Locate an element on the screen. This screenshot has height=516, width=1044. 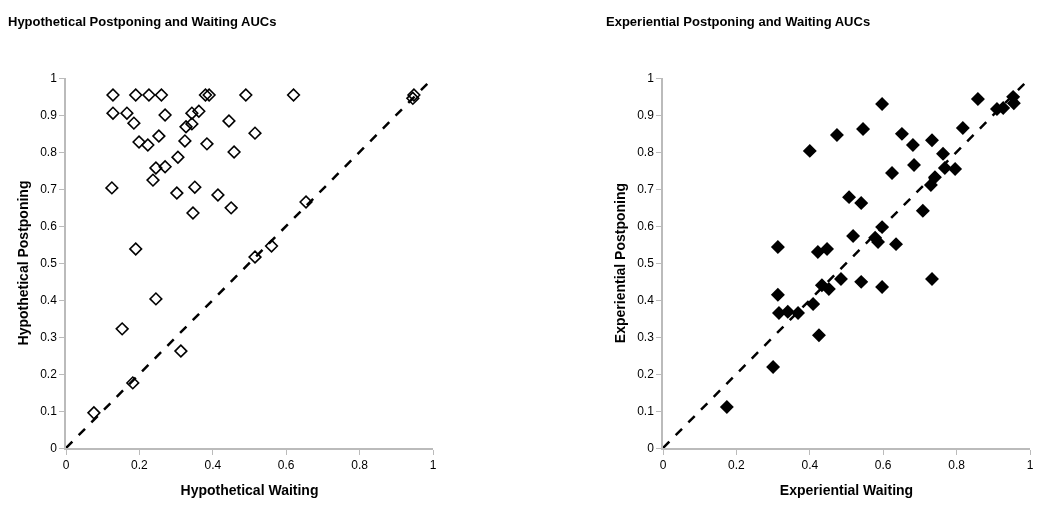
y-axis-title: Hypothetical Postponing is located at coordinates (23, 263).